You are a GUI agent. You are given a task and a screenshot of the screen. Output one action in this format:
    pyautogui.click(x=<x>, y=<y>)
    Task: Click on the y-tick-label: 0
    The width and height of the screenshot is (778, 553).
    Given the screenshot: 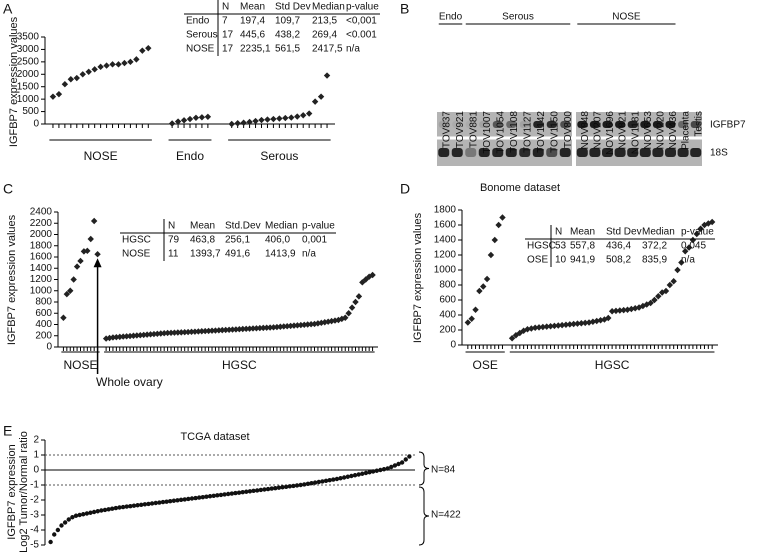 What is the action you would take?
    pyautogui.click(x=36, y=470)
    